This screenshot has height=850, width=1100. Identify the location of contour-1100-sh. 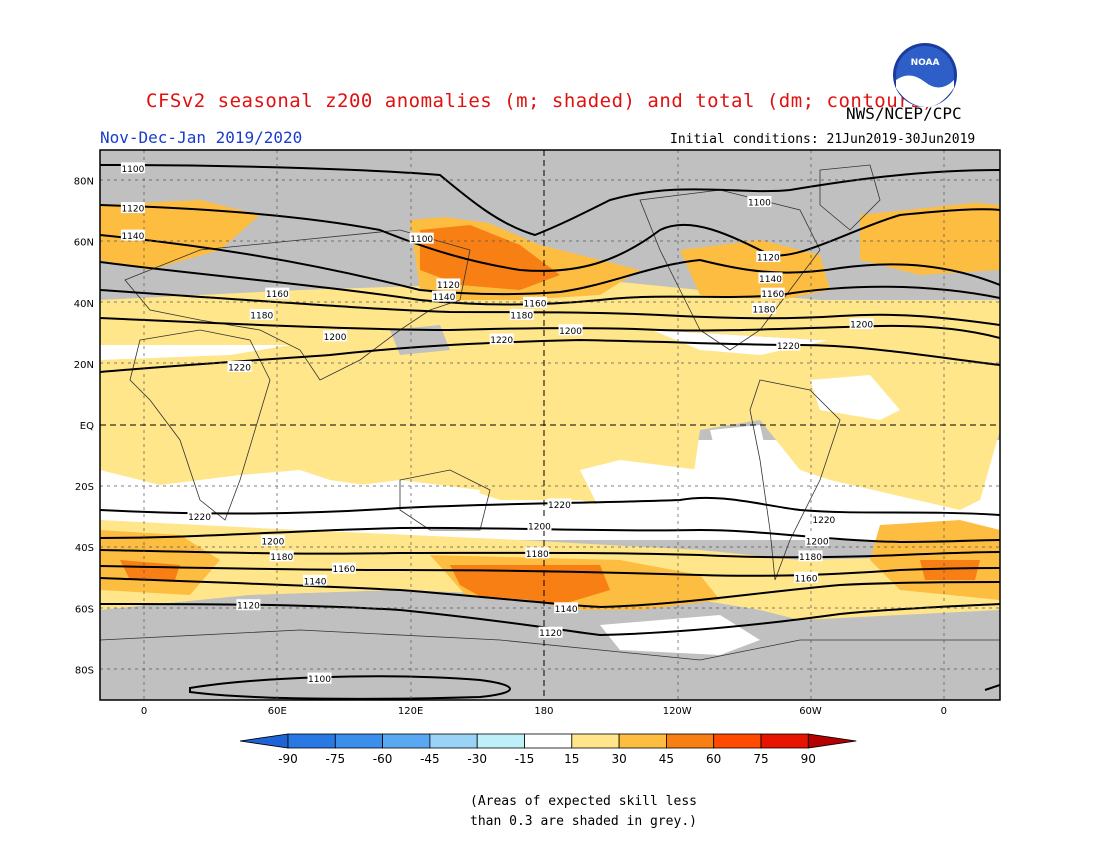
(350, 687).